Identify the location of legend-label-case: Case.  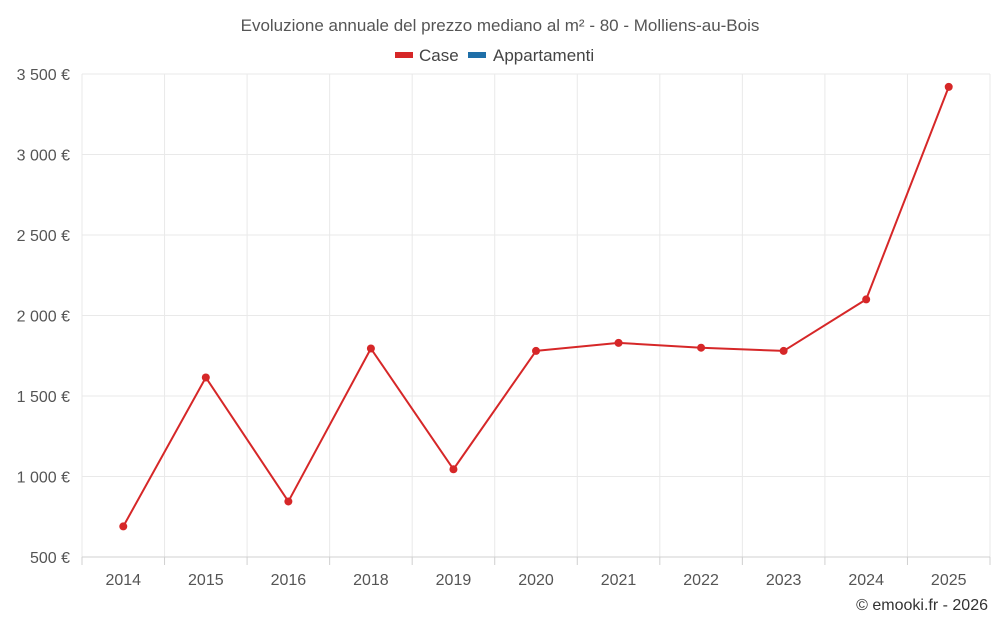
(439, 55).